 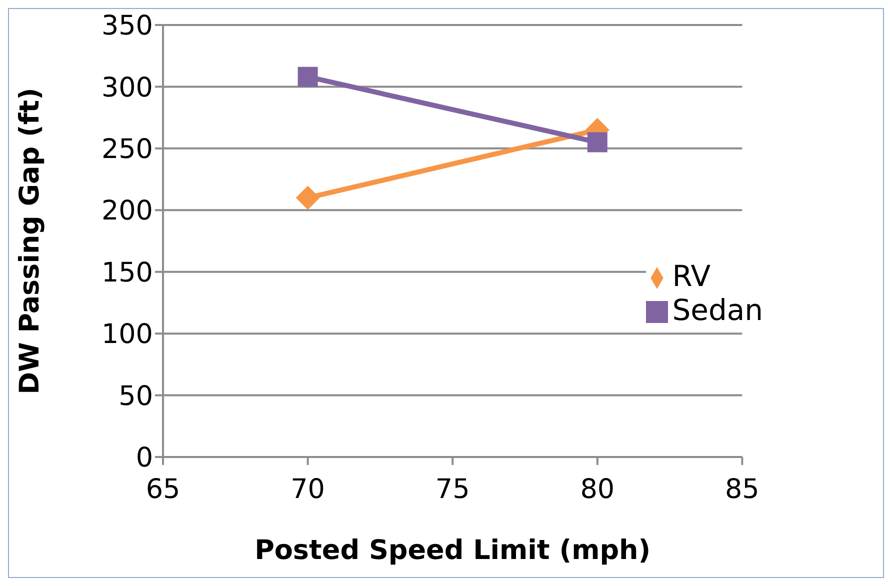 What do you see at coordinates (452, 490) in the screenshot?
I see `x-tick-label: 75` at bounding box center [452, 490].